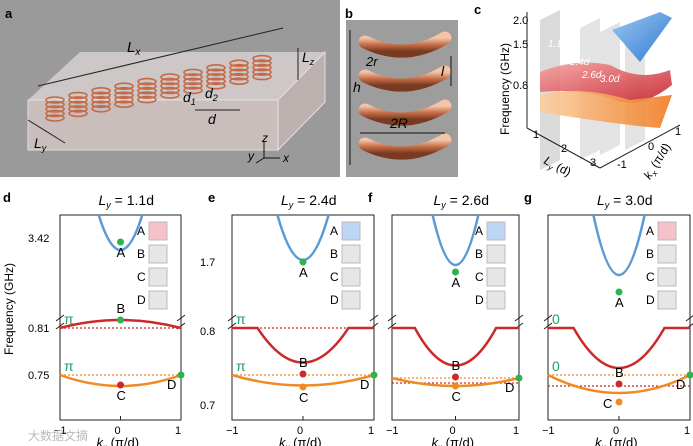 This screenshot has width=693, height=446. I want to click on point-A-label: A, so click(619, 302).